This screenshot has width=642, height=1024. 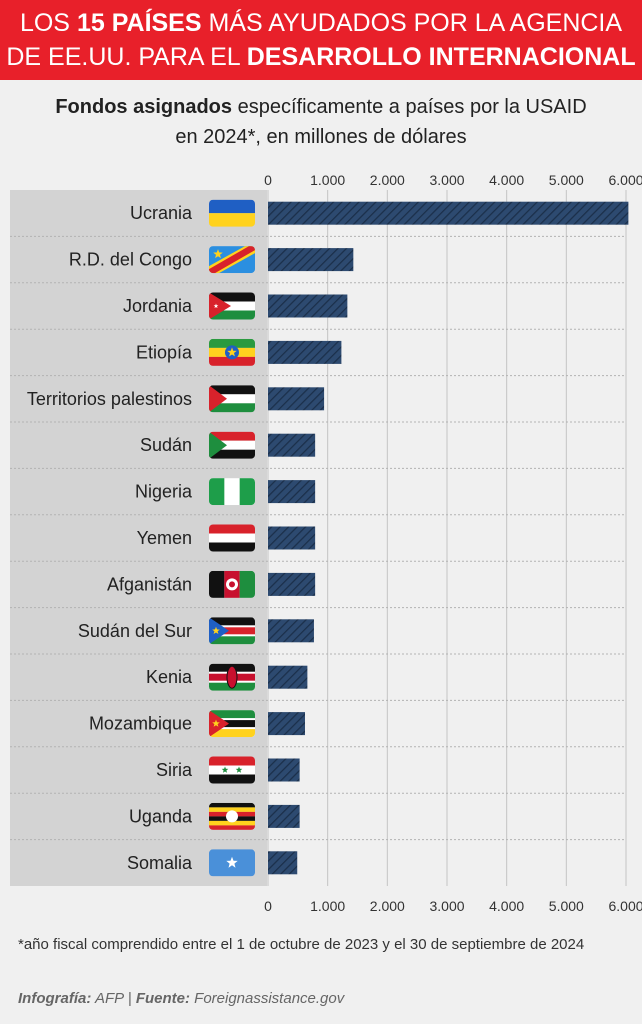 What do you see at coordinates (267, 998) in the screenshot?
I see `credits-fuente-value: Foreignassistance.gov` at bounding box center [267, 998].